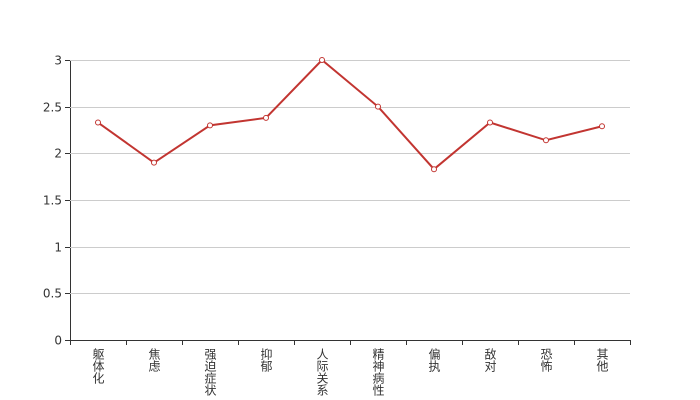 The width and height of the screenshot is (700, 400). I want to click on x-tick-label: 躯体化, so click(98, 366).